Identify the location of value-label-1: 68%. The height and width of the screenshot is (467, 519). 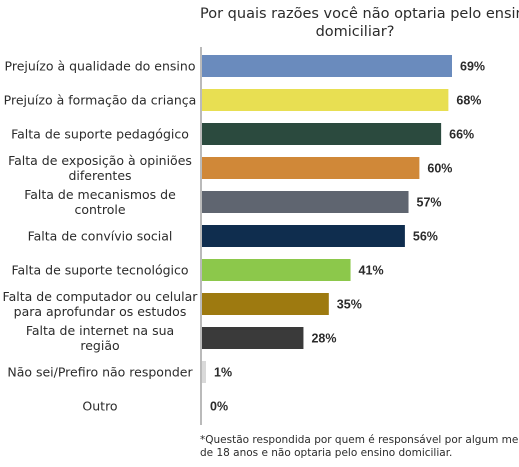
(468, 101).